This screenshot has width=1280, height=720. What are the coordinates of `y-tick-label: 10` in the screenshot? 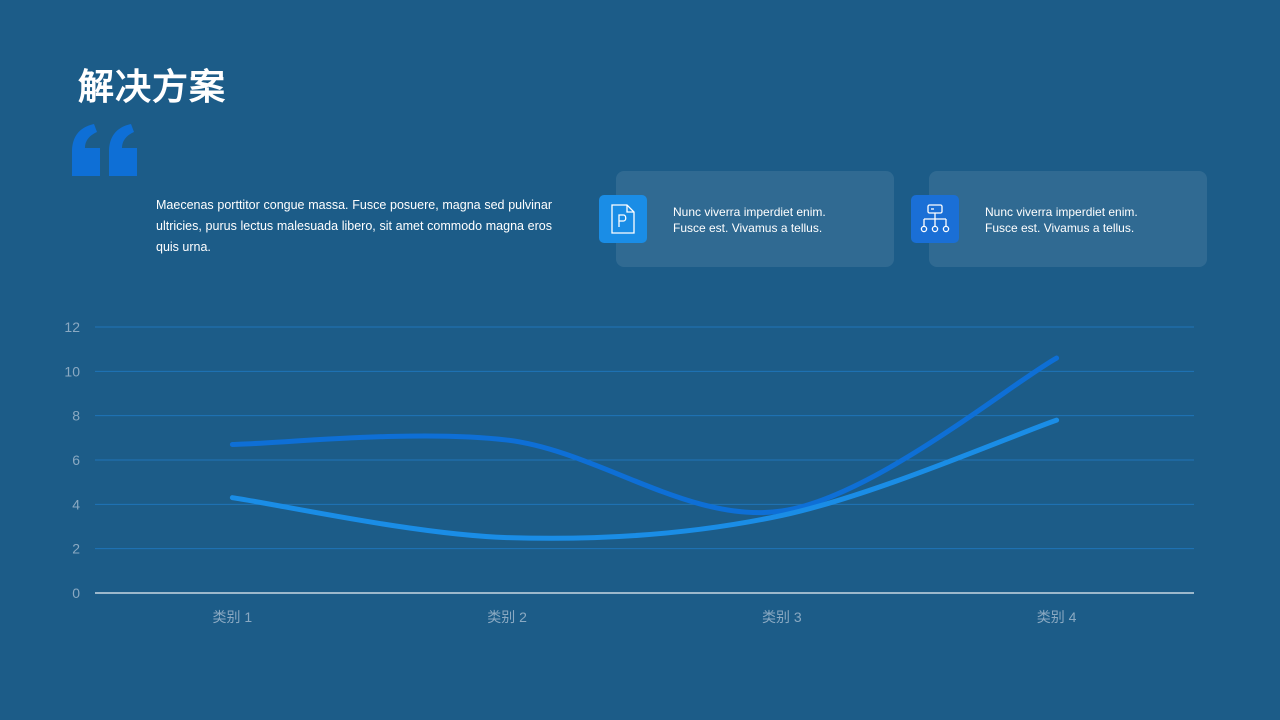 It's located at (72, 371).